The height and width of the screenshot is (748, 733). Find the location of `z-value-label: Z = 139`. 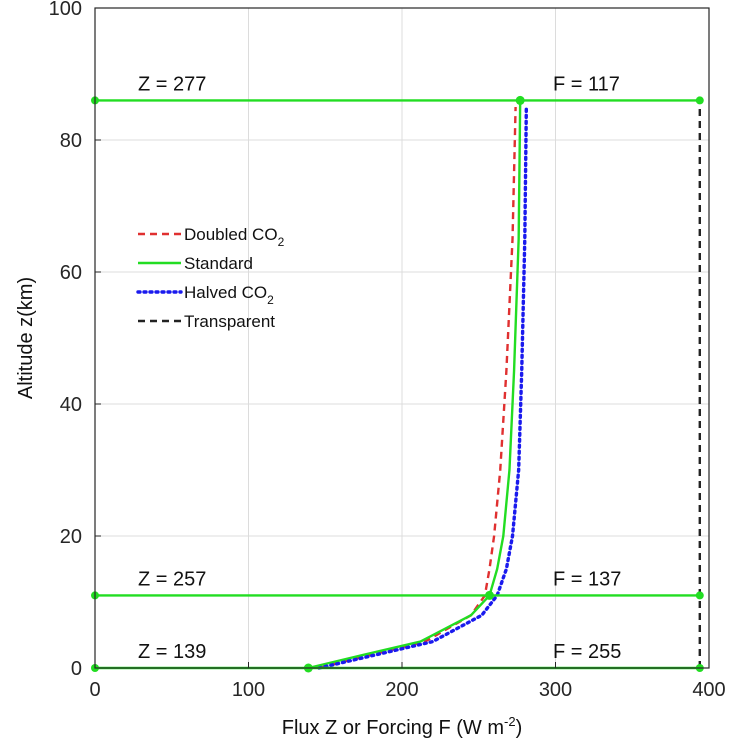

z-value-label: Z = 139 is located at coordinates (172, 652).